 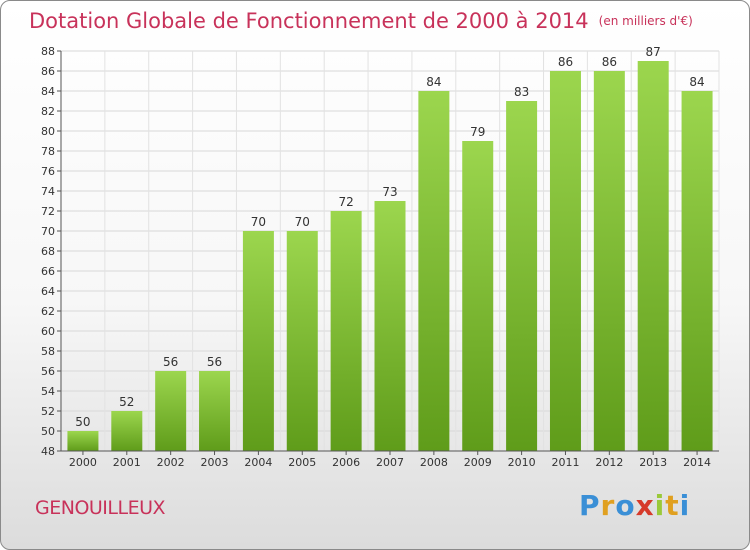 What do you see at coordinates (696, 82) in the screenshot?
I see `data-label-2014: 84` at bounding box center [696, 82].